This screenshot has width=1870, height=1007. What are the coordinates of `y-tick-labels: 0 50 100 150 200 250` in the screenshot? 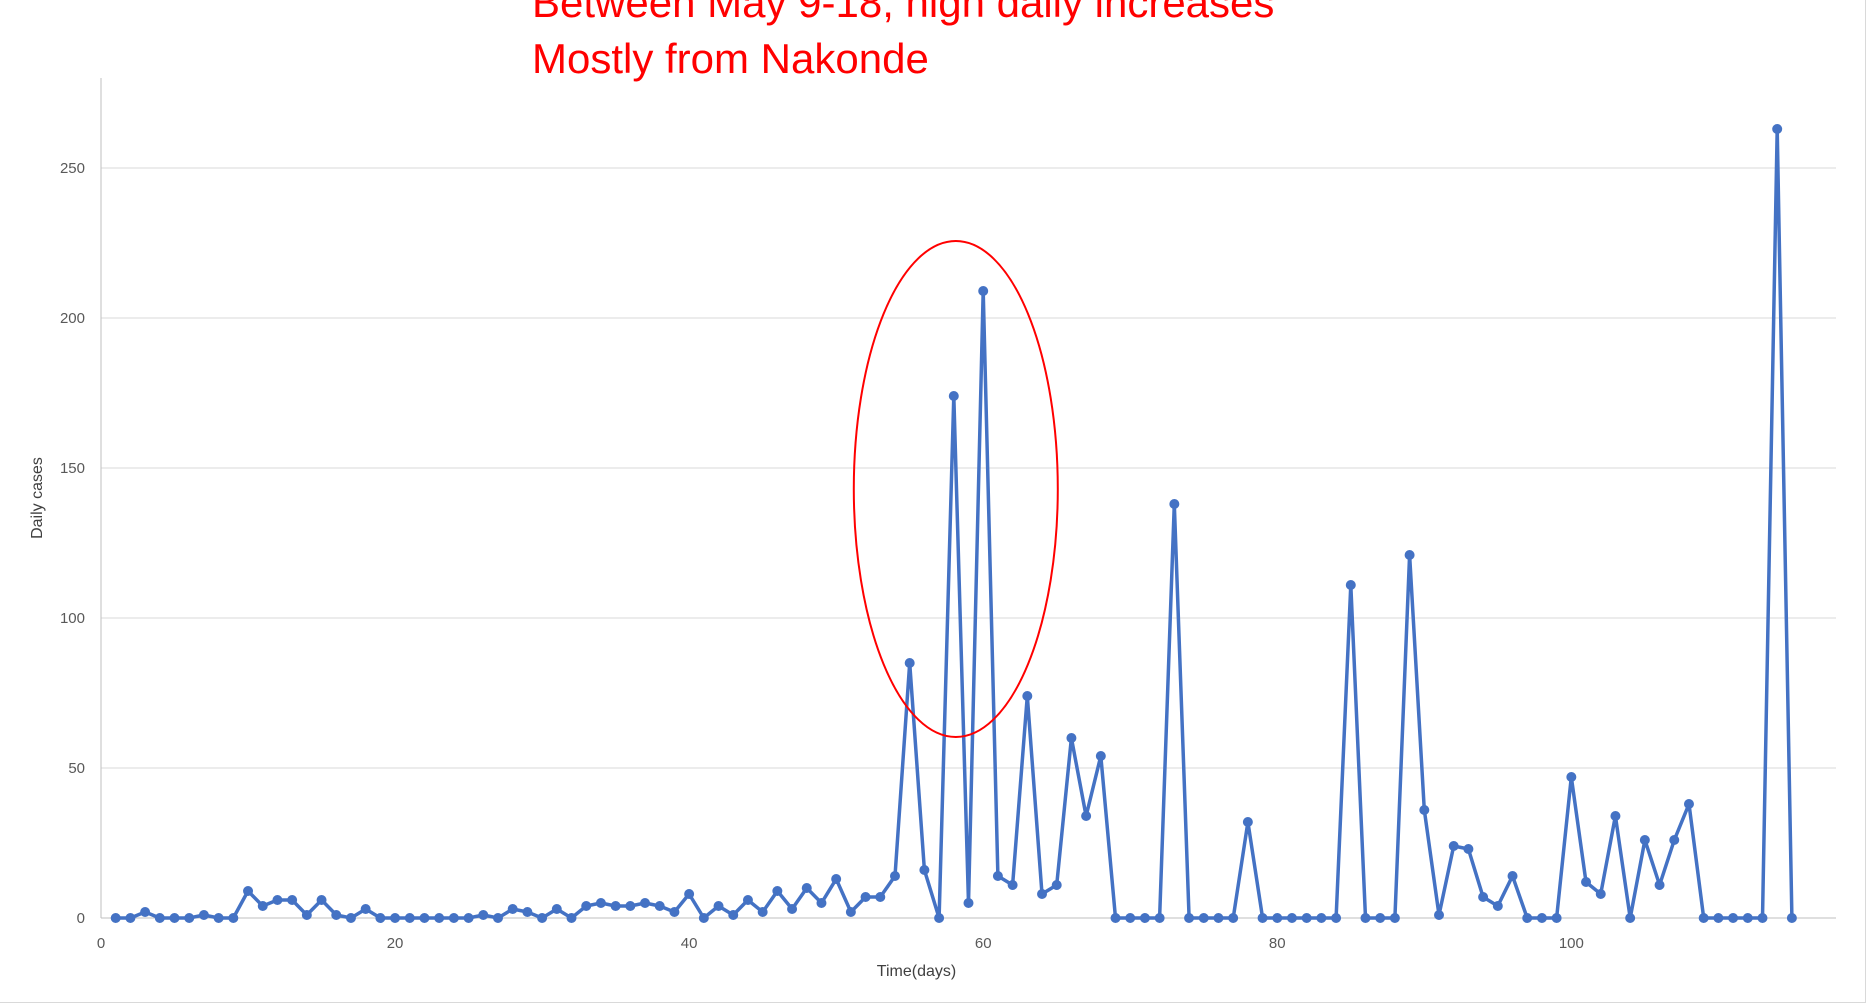 It's located at (72, 543).